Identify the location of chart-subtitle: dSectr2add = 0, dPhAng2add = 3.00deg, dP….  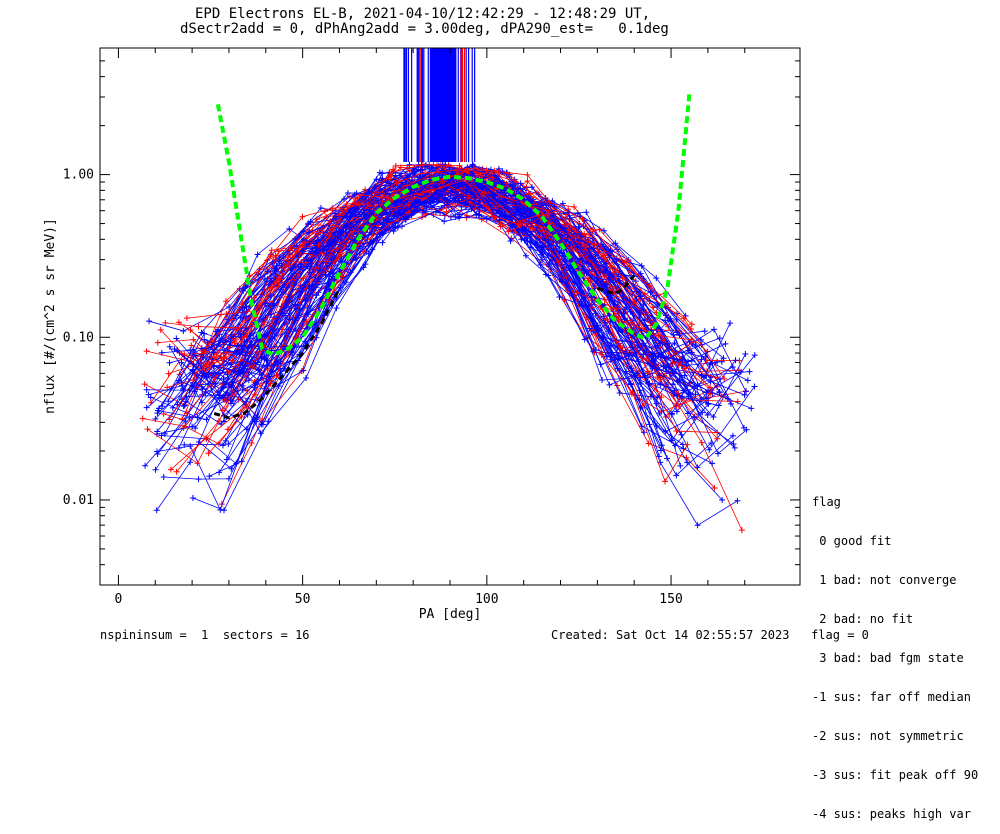
(424, 29).